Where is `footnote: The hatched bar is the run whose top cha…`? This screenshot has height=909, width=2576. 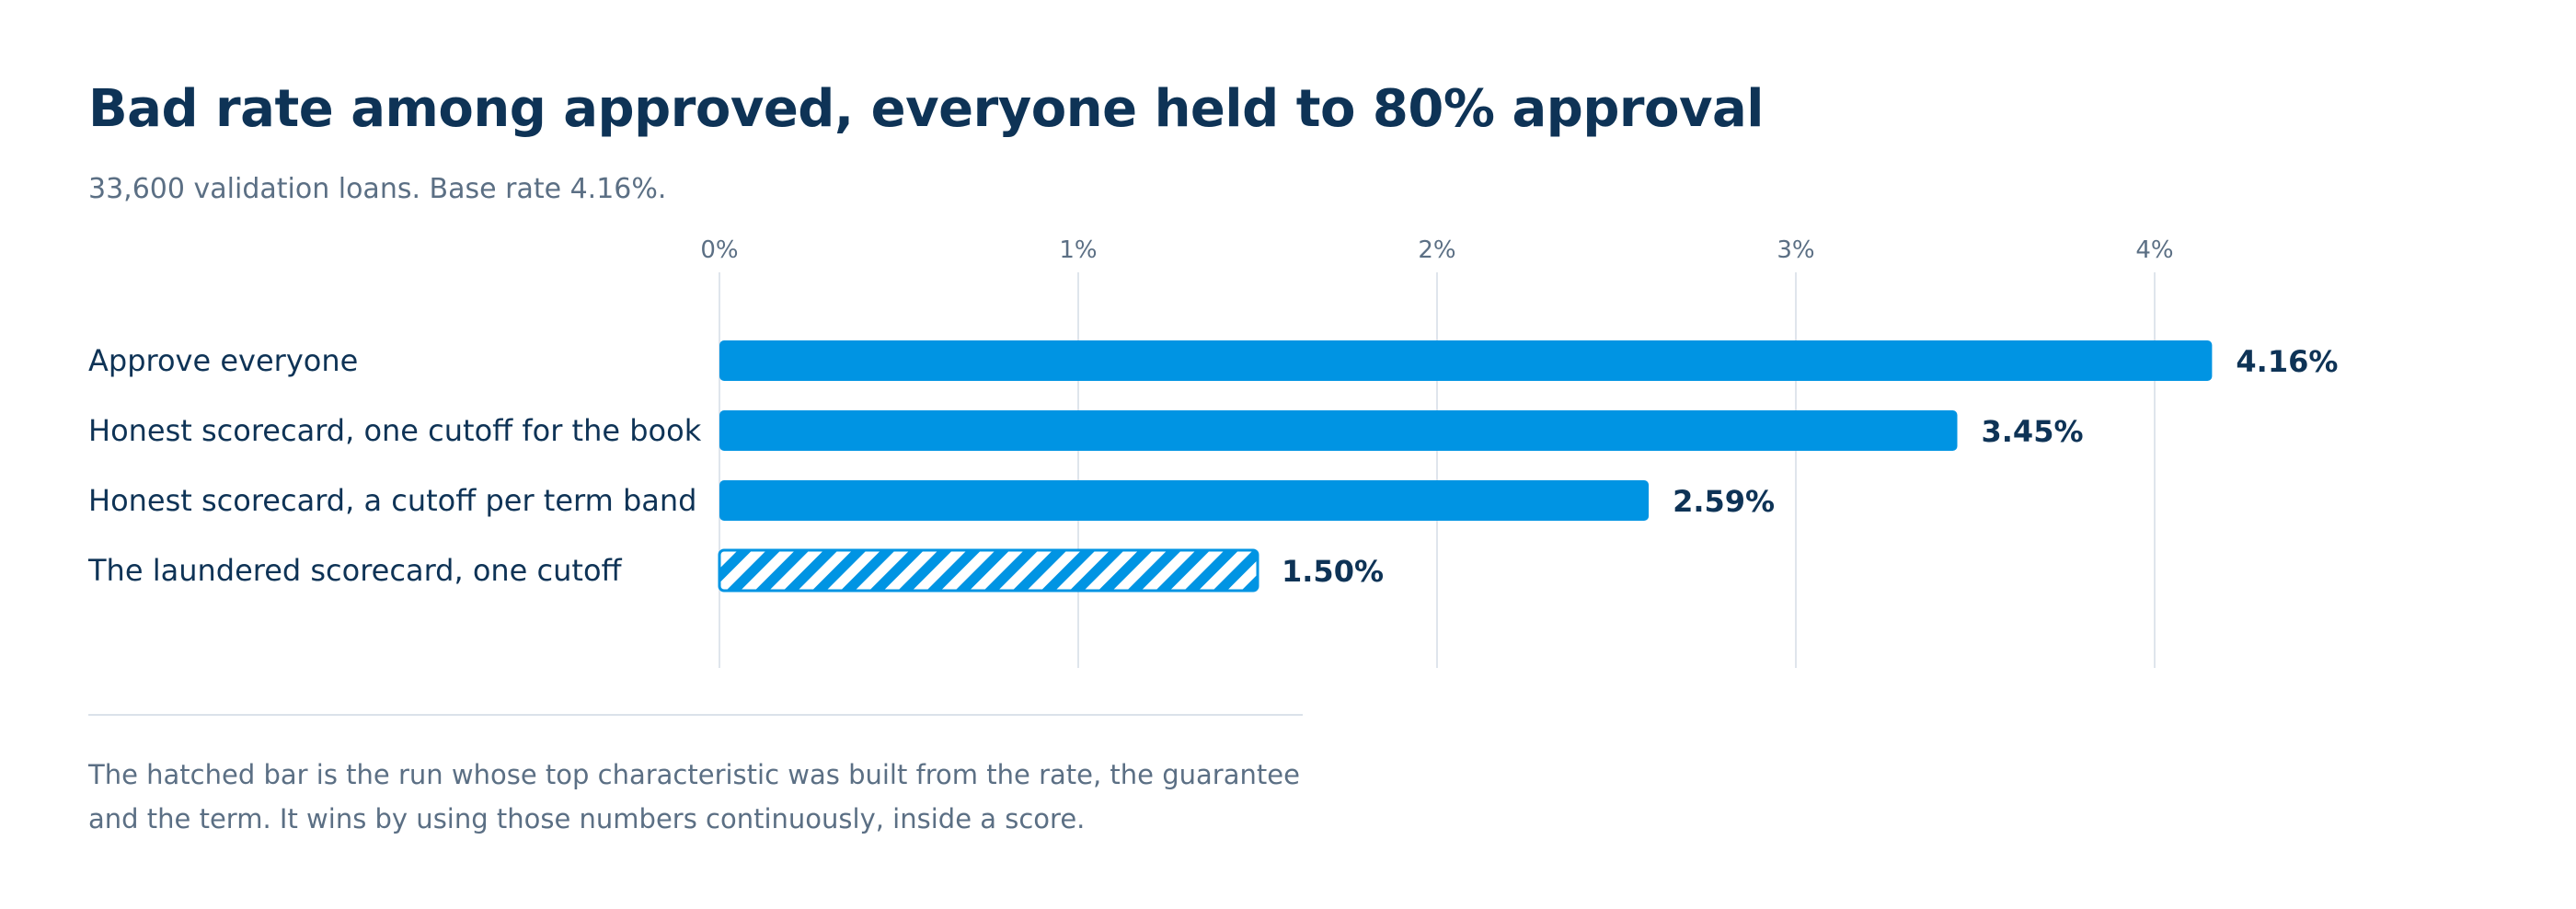
footnote: The hatched bar is the run whose top cha… is located at coordinates (694, 796).